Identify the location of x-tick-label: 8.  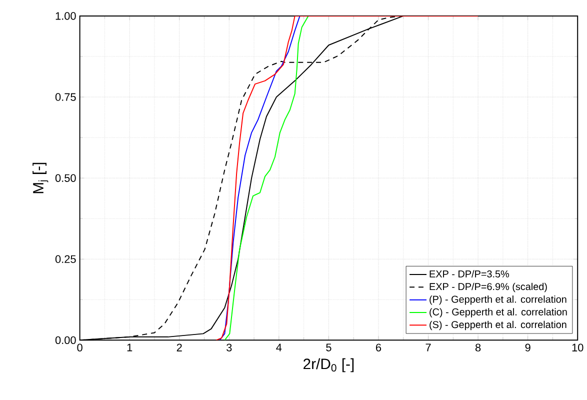
(478, 348).